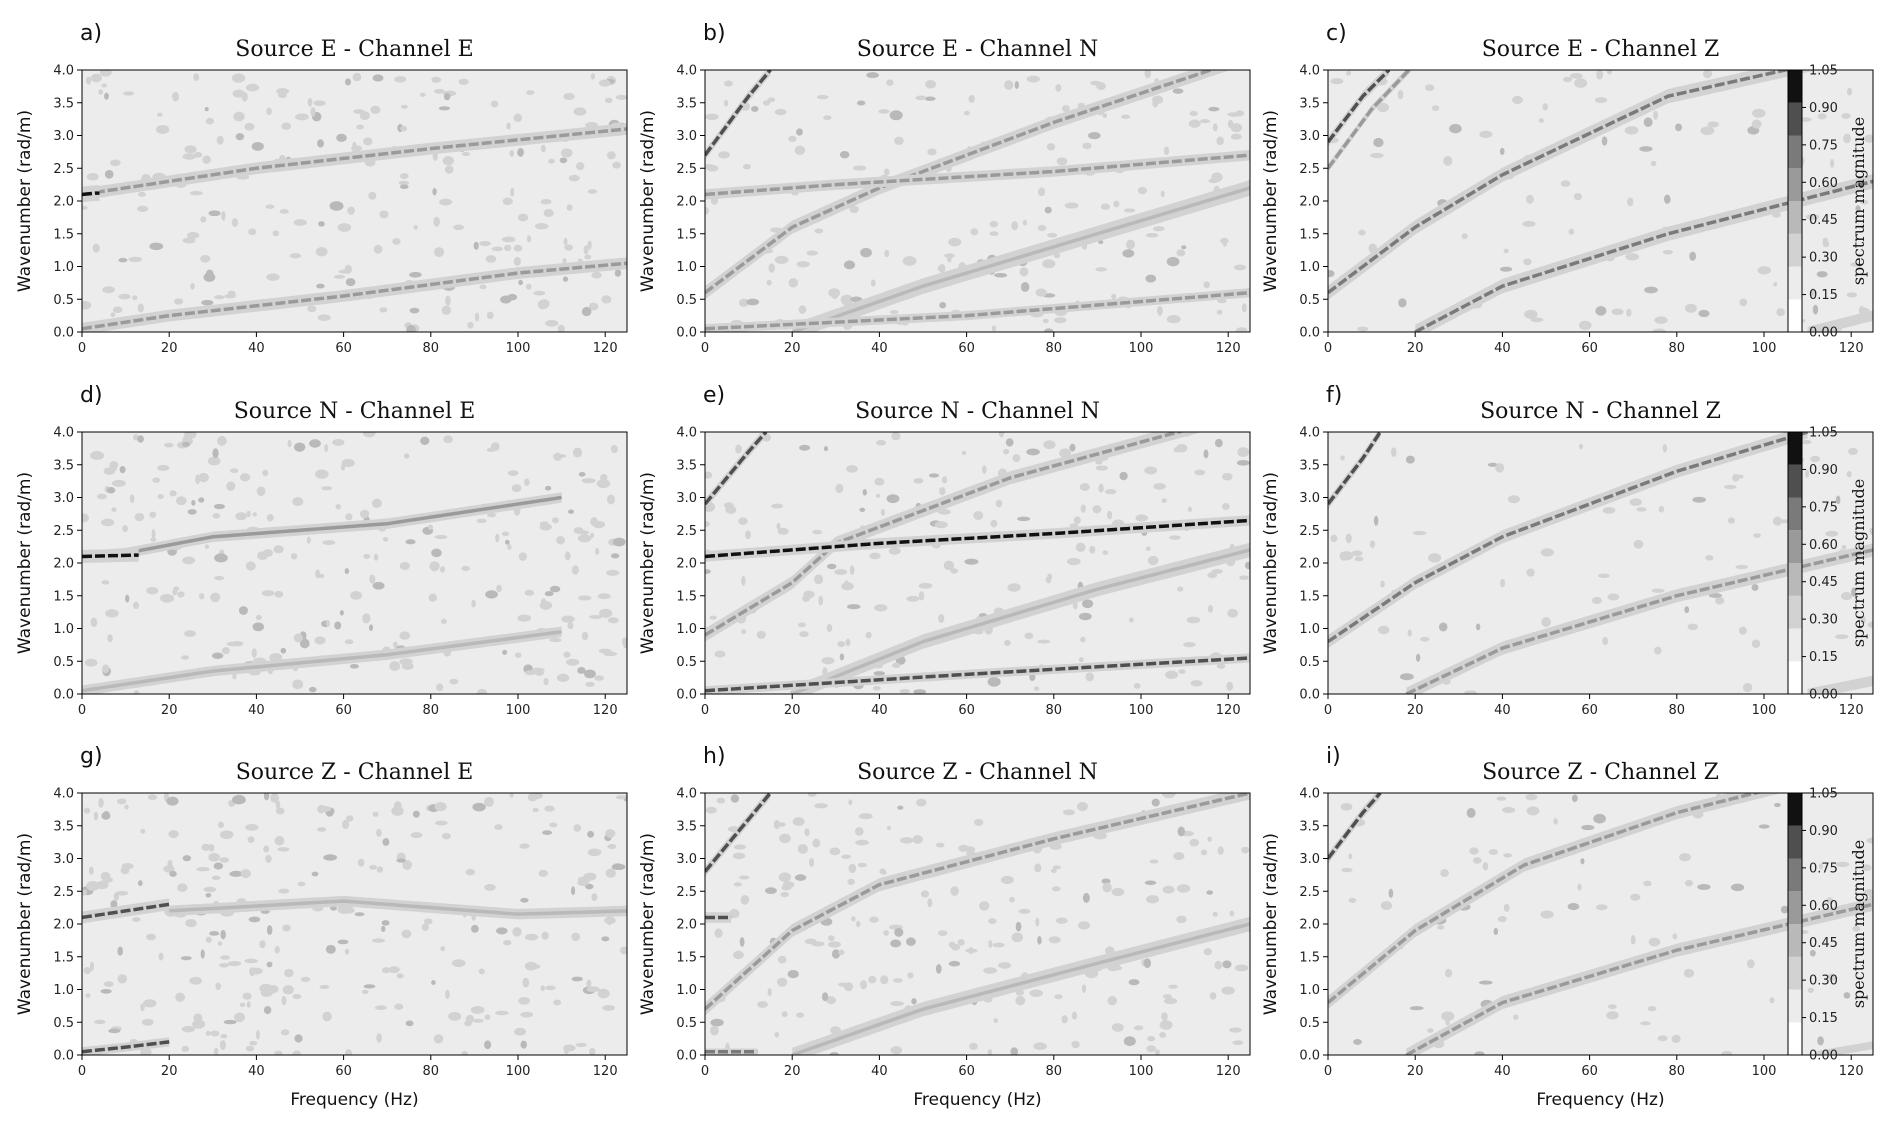  Describe the element at coordinates (1795, 283) in the screenshot. I see `colorbar-step` at that location.